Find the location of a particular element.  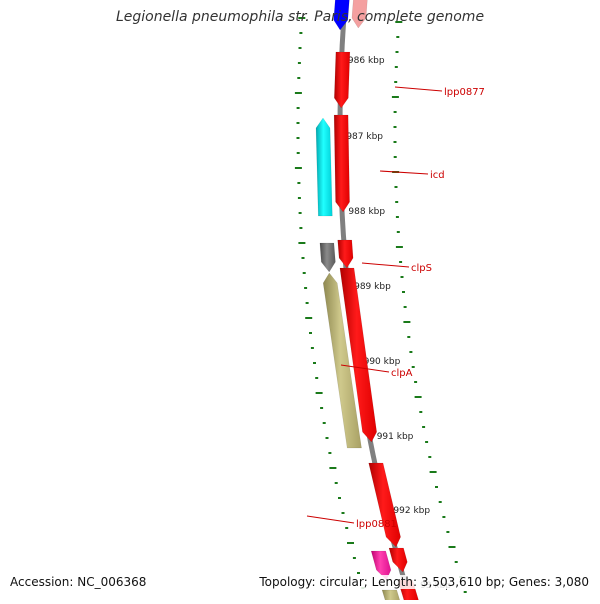

scale-label: 989 kbp is located at coordinates (372, 287).